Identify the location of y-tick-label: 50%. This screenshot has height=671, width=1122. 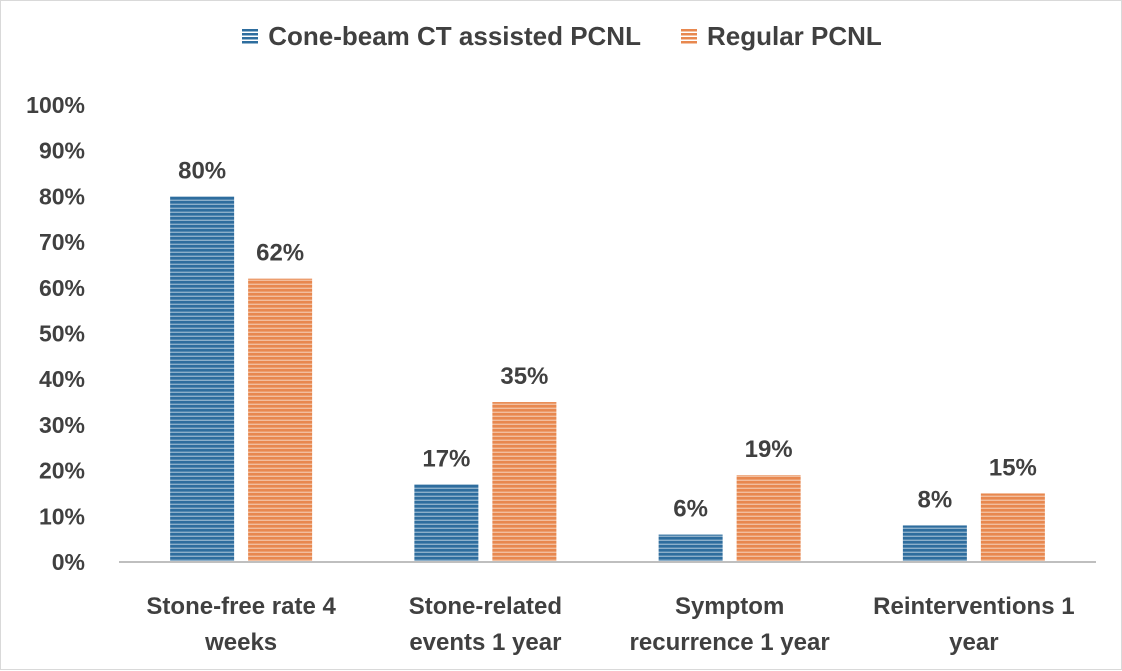
(62, 334).